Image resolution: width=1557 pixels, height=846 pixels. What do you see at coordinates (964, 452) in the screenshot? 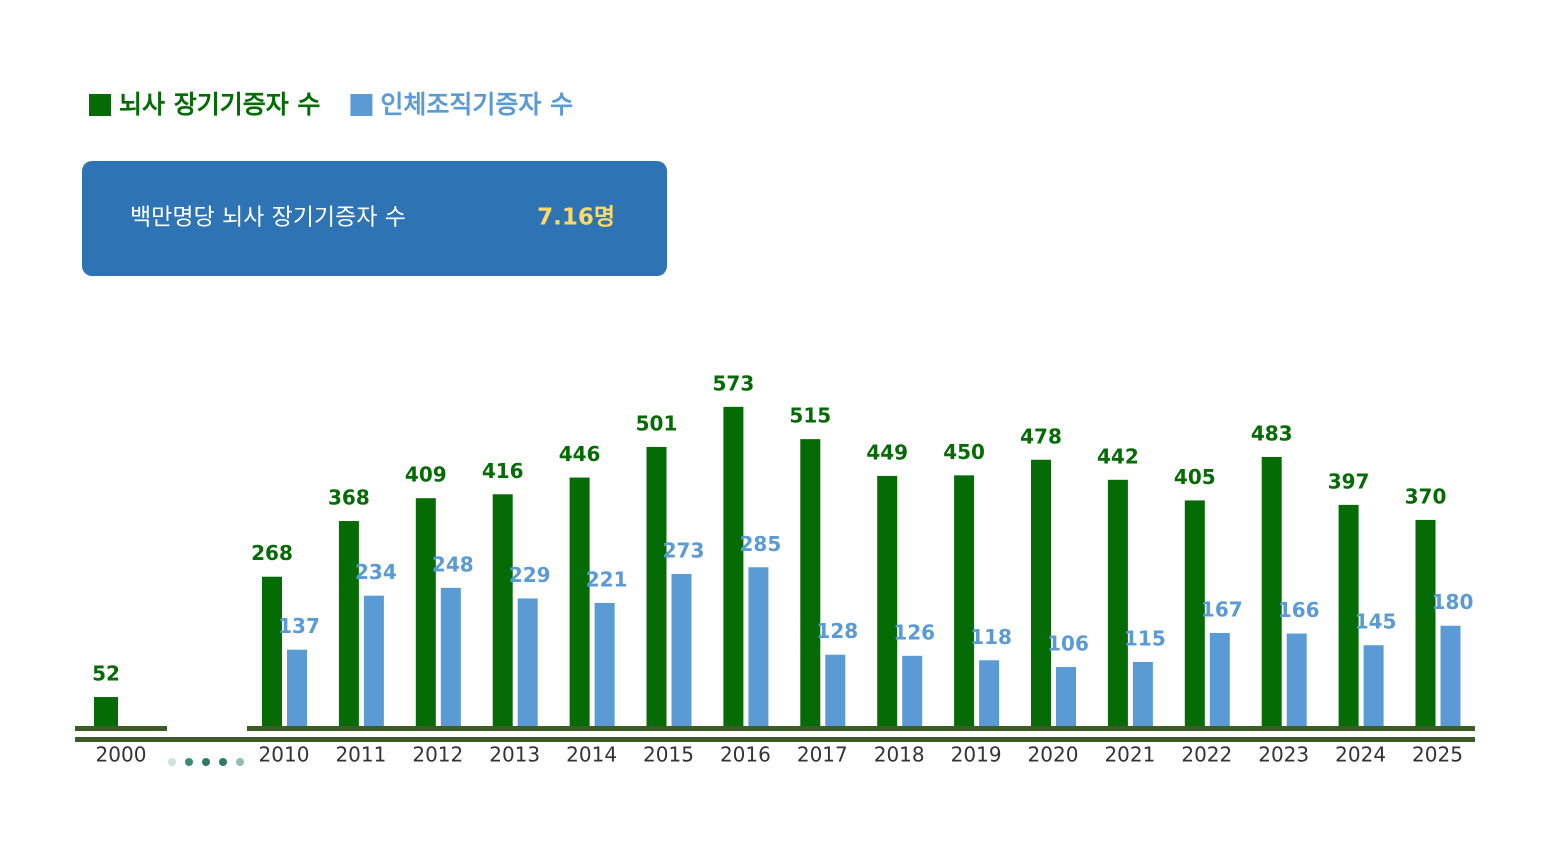
I see `value-label: 450` at bounding box center [964, 452].